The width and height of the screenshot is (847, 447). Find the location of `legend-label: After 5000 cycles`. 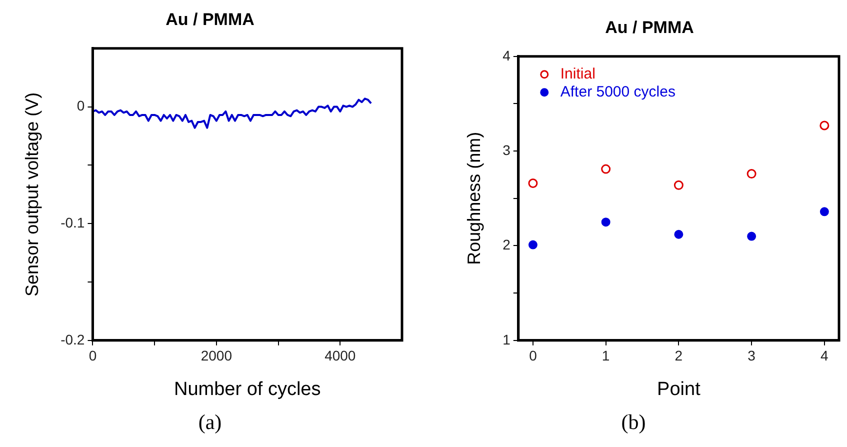

legend-label: After 5000 cycles is located at coordinates (618, 92).